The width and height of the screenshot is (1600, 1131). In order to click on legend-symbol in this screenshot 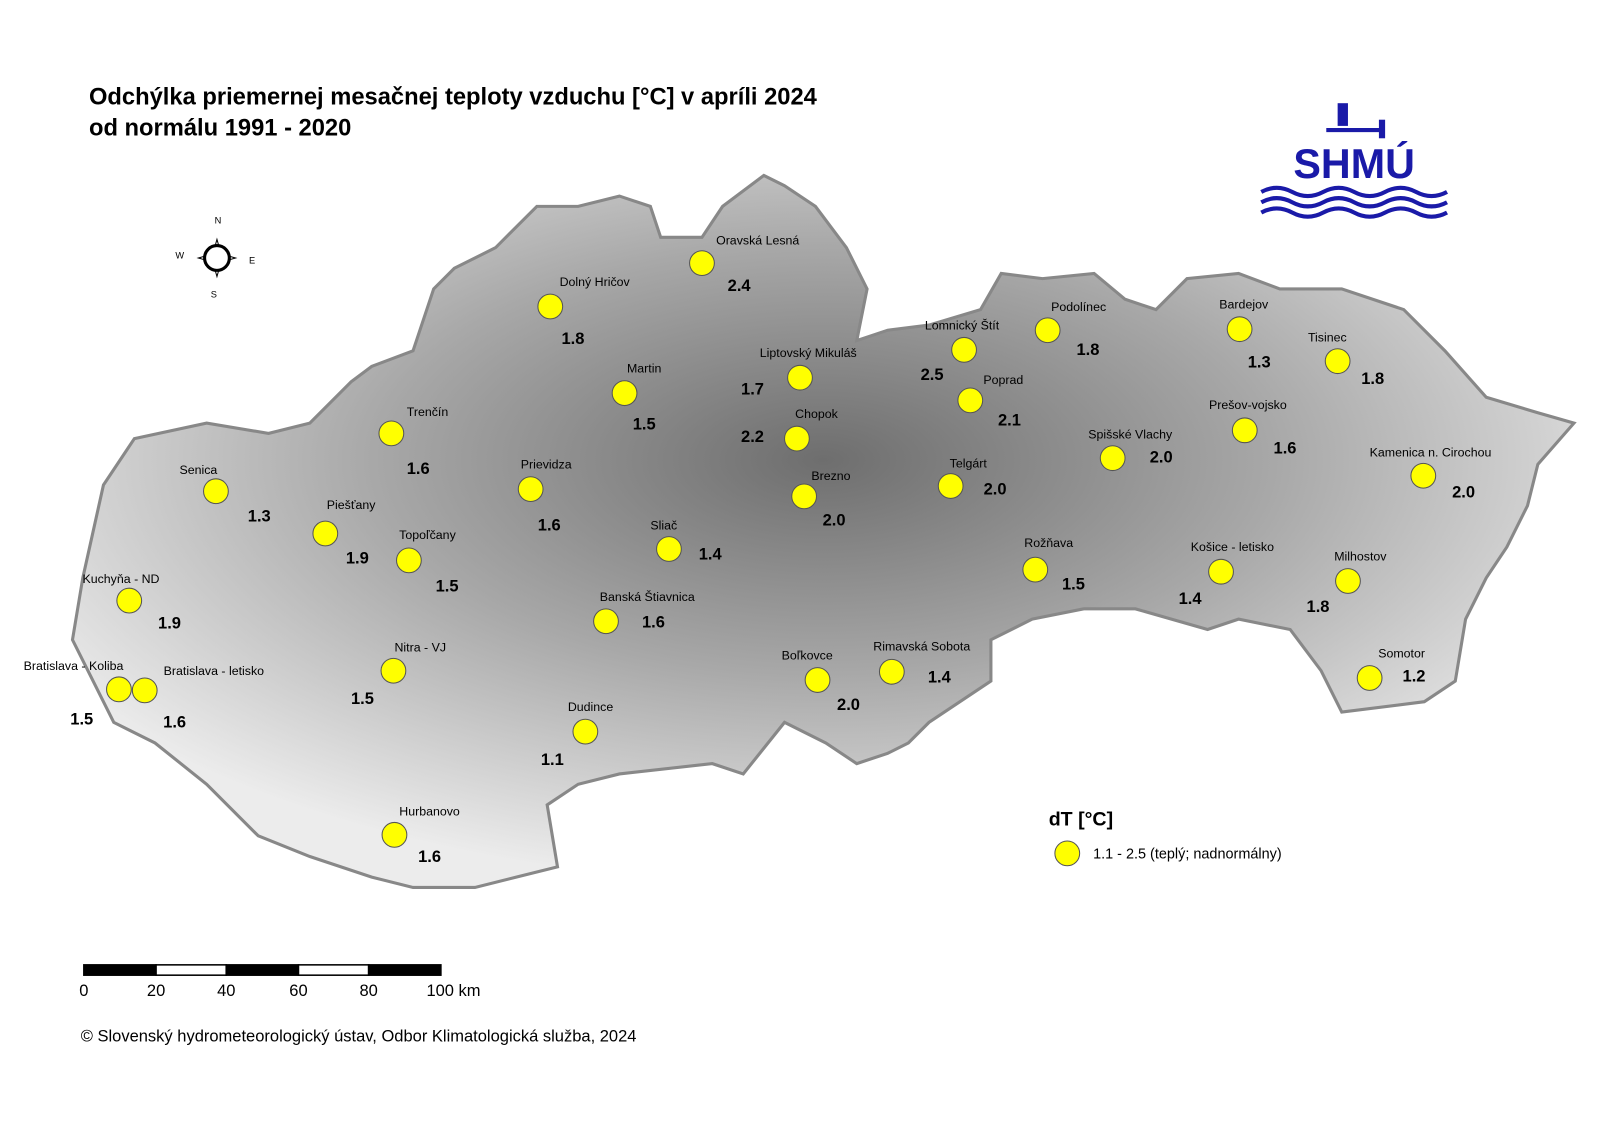, I will do `click(1067, 853)`.